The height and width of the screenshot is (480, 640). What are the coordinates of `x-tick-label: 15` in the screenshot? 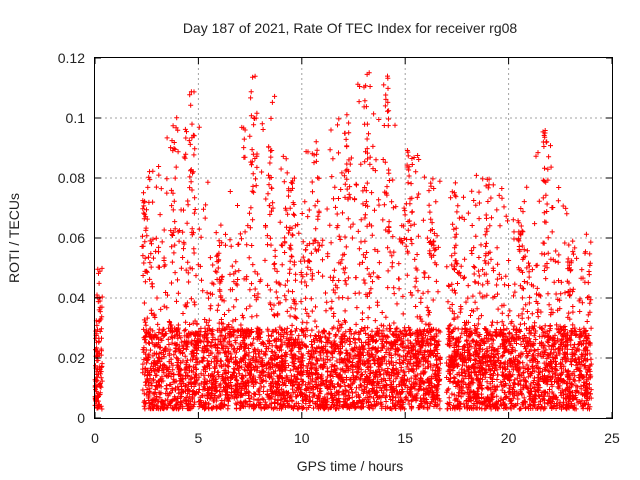 It's located at (405, 438).